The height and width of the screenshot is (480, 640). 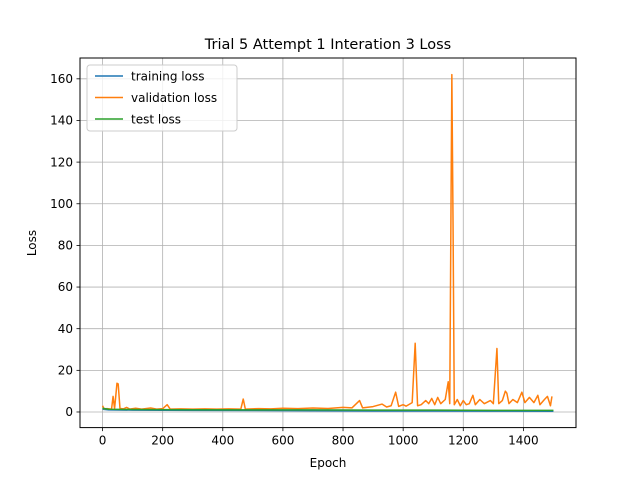 What do you see at coordinates (61, 79) in the screenshot?
I see `y-tick-label: 160` at bounding box center [61, 79].